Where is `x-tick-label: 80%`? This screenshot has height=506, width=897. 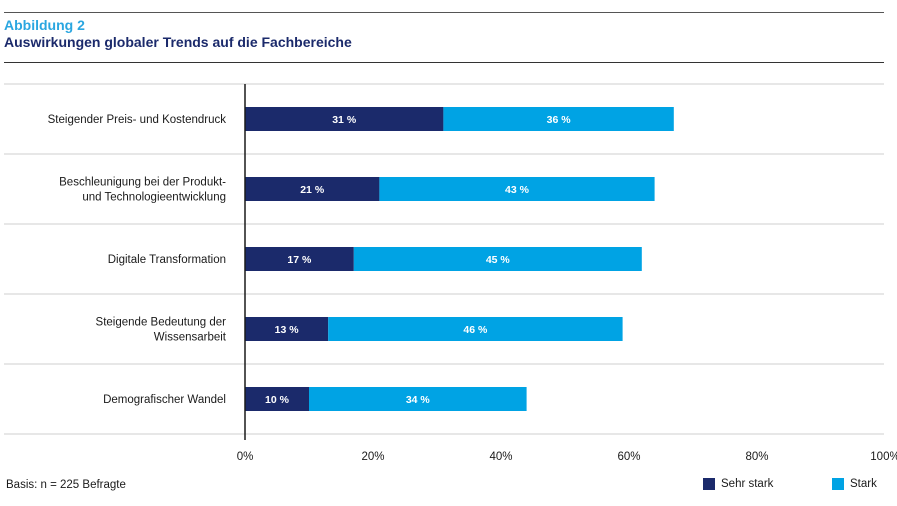 x-tick-label: 80% is located at coordinates (756, 457).